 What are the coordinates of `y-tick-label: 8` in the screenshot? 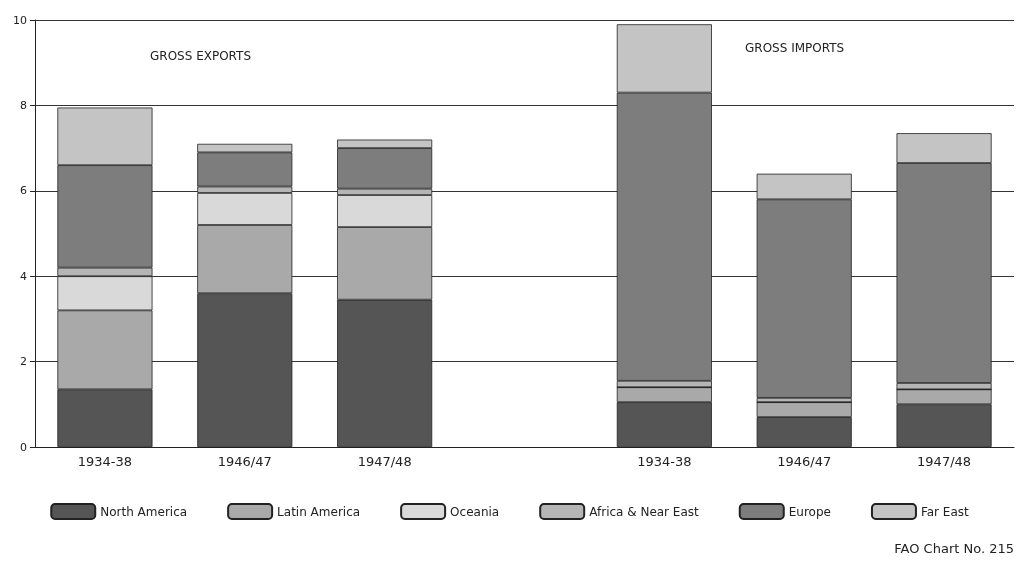 It's located at (23, 105).